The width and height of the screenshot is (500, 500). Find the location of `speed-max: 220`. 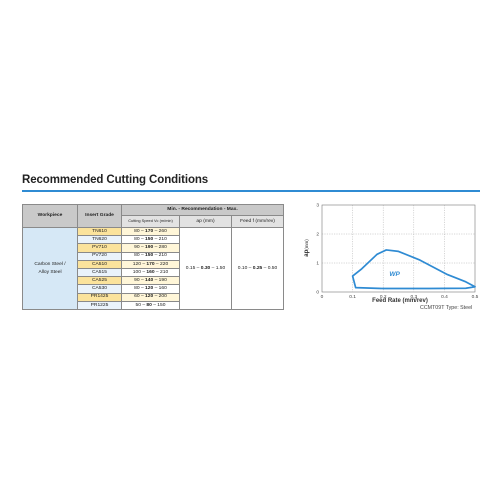

speed-max: 220 is located at coordinates (164, 264).